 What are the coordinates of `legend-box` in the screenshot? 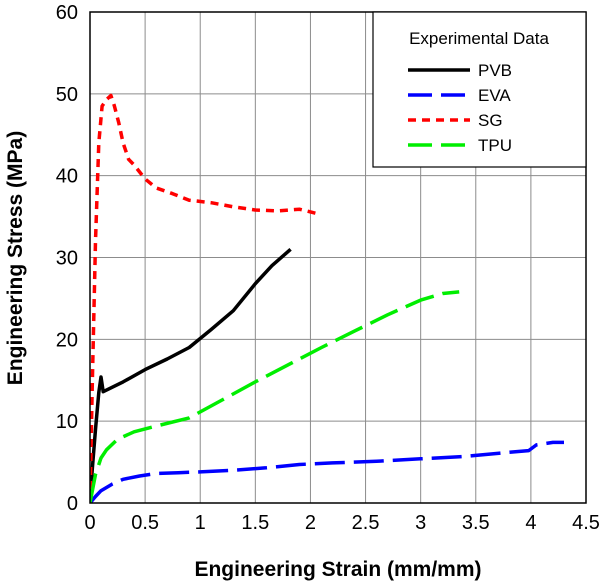 It's located at (479, 89).